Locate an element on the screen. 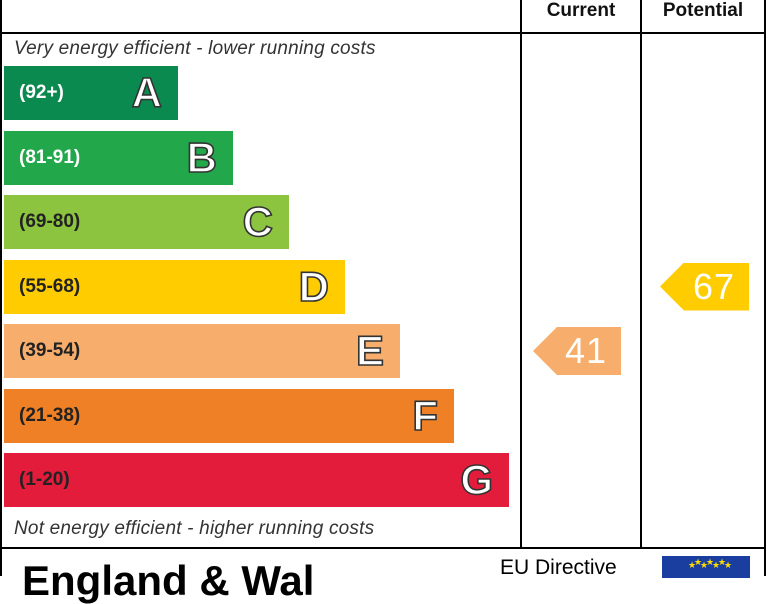 This screenshot has width=768, height=604. divider-current is located at coordinates (521, 274).